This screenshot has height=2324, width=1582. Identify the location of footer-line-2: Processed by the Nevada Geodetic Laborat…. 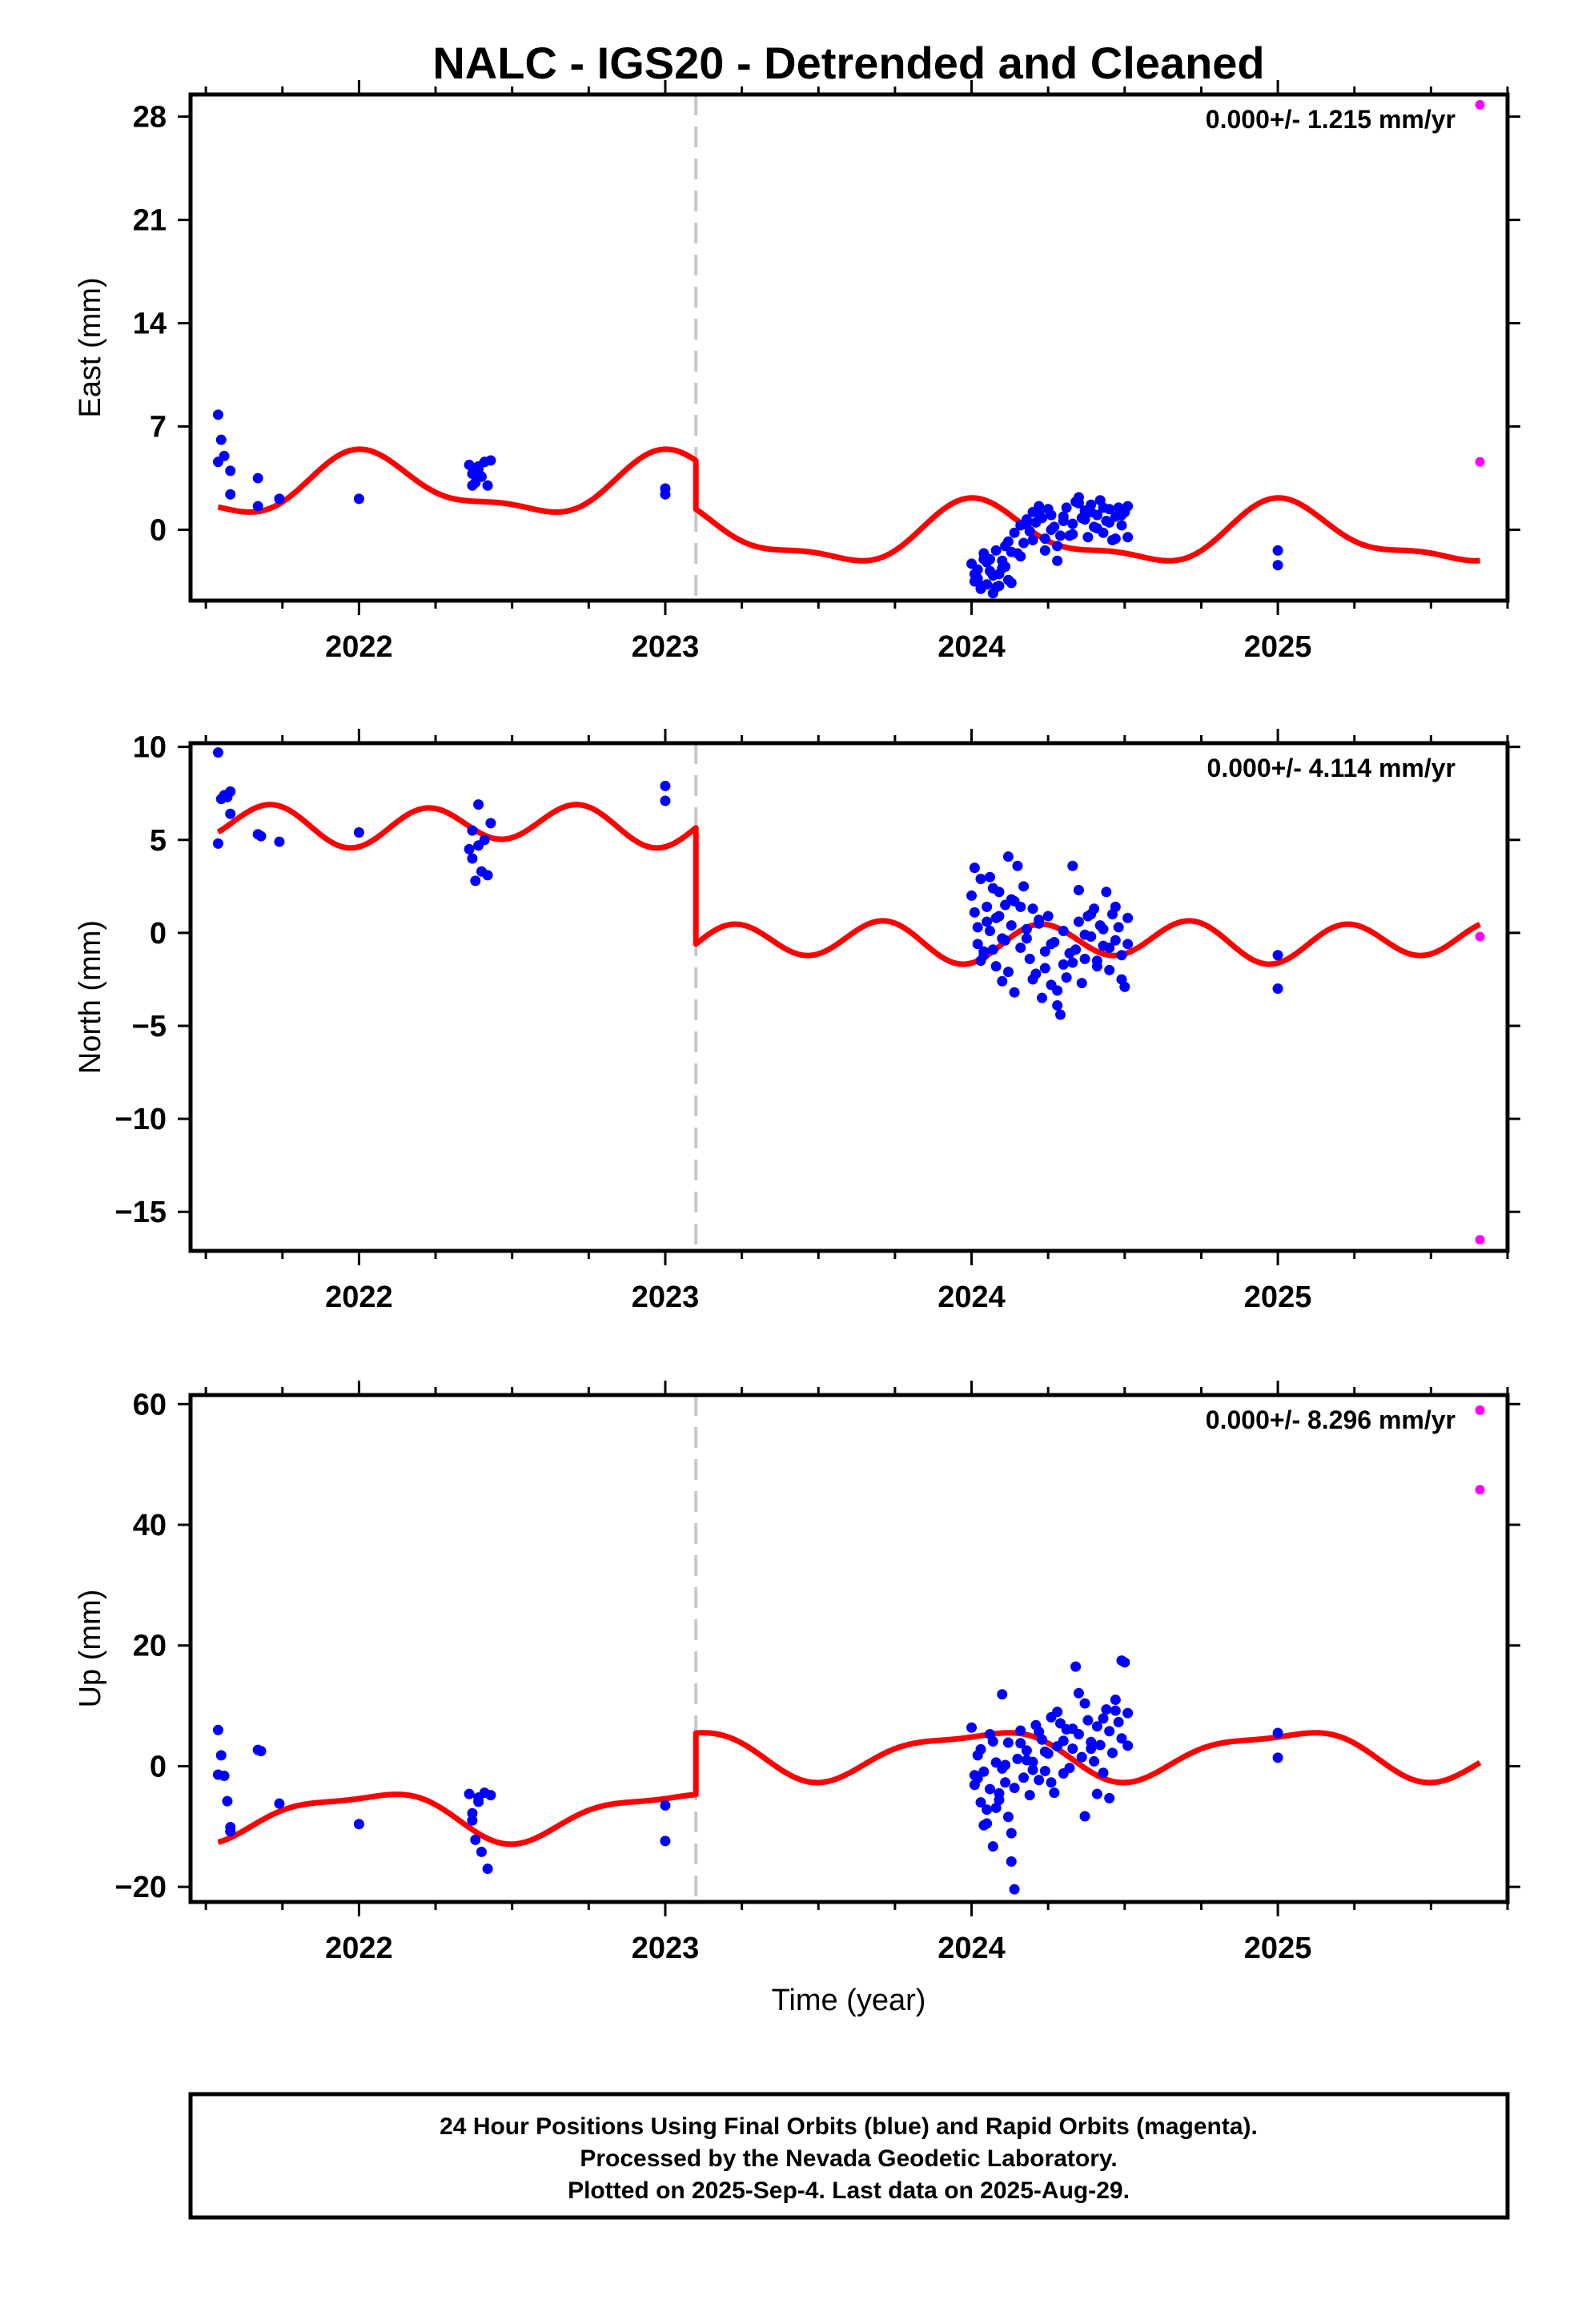
(848, 2158).